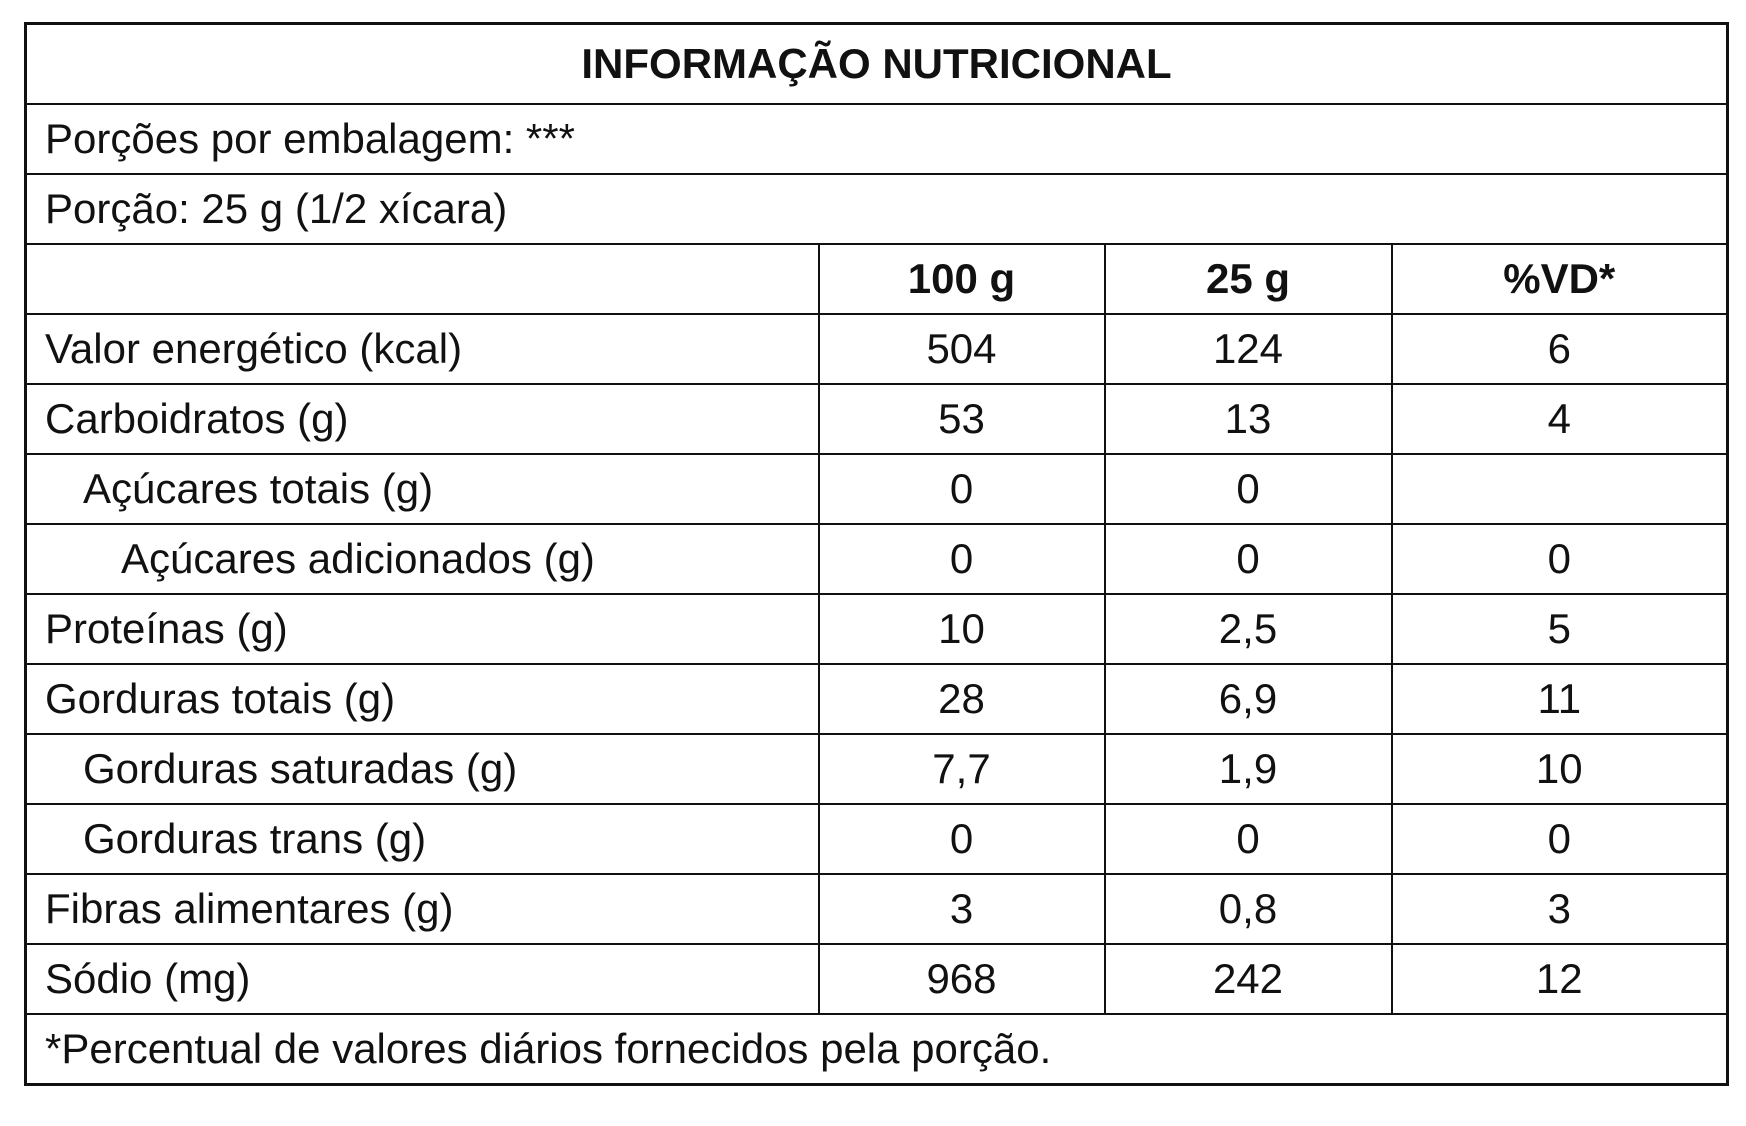 This screenshot has width=1746, height=1126. Describe the element at coordinates (422, 699) in the screenshot. I see `nutrient-label: Gorduras totais (g)` at that location.